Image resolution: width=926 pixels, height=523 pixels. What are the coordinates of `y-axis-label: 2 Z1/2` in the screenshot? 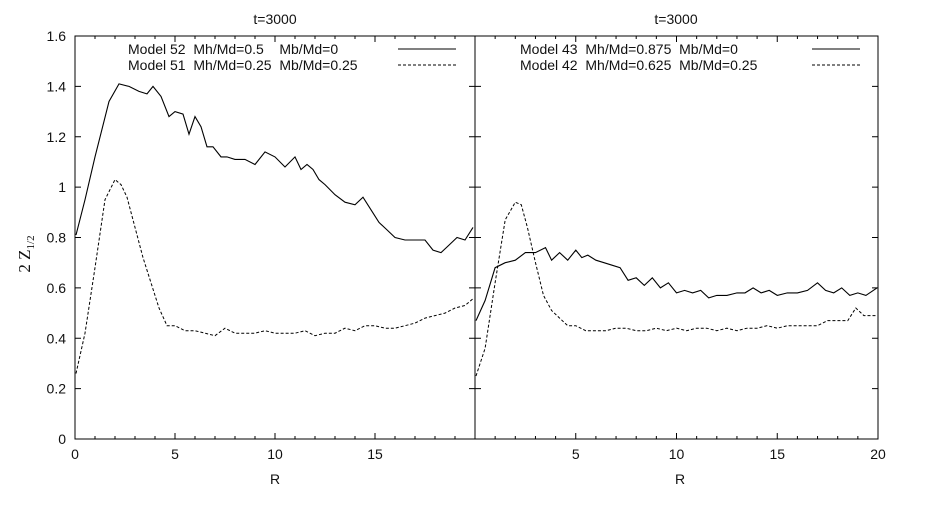 It's located at (26, 253).